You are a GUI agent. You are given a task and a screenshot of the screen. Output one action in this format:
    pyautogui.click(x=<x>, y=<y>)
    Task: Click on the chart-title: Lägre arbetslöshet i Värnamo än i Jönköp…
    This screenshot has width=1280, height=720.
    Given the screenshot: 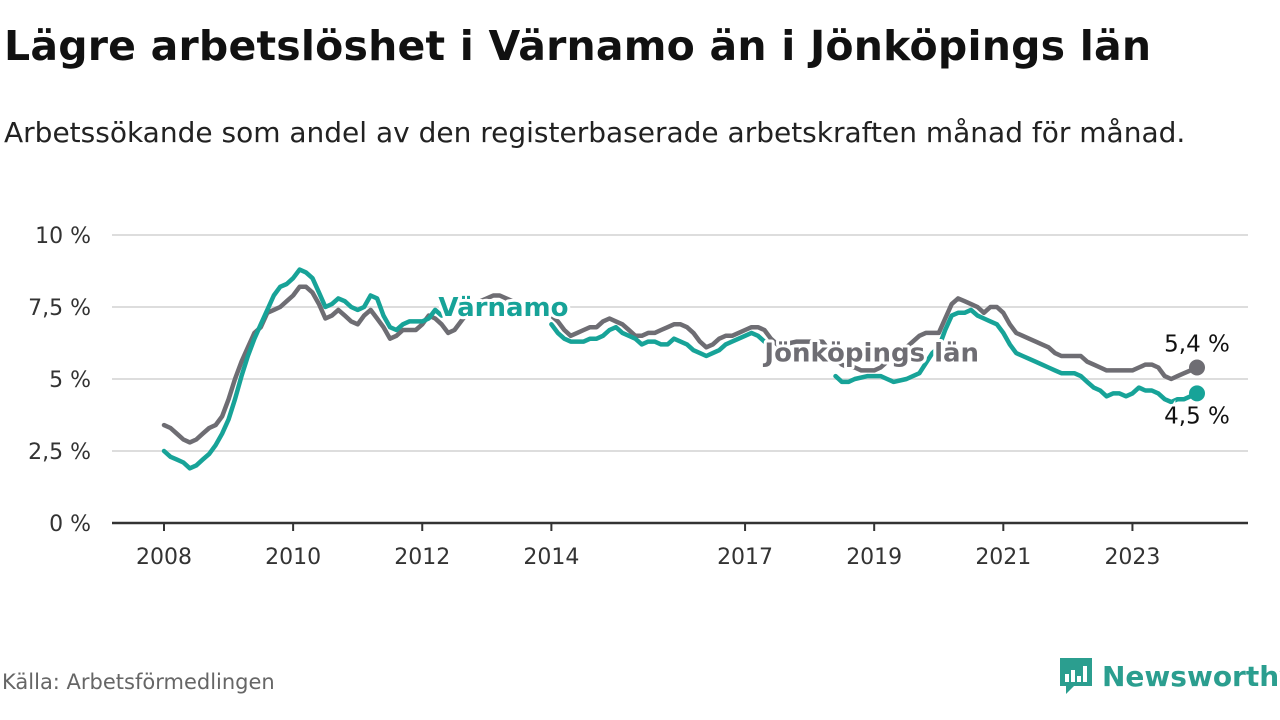 What is the action you would take?
    pyautogui.click(x=578, y=46)
    